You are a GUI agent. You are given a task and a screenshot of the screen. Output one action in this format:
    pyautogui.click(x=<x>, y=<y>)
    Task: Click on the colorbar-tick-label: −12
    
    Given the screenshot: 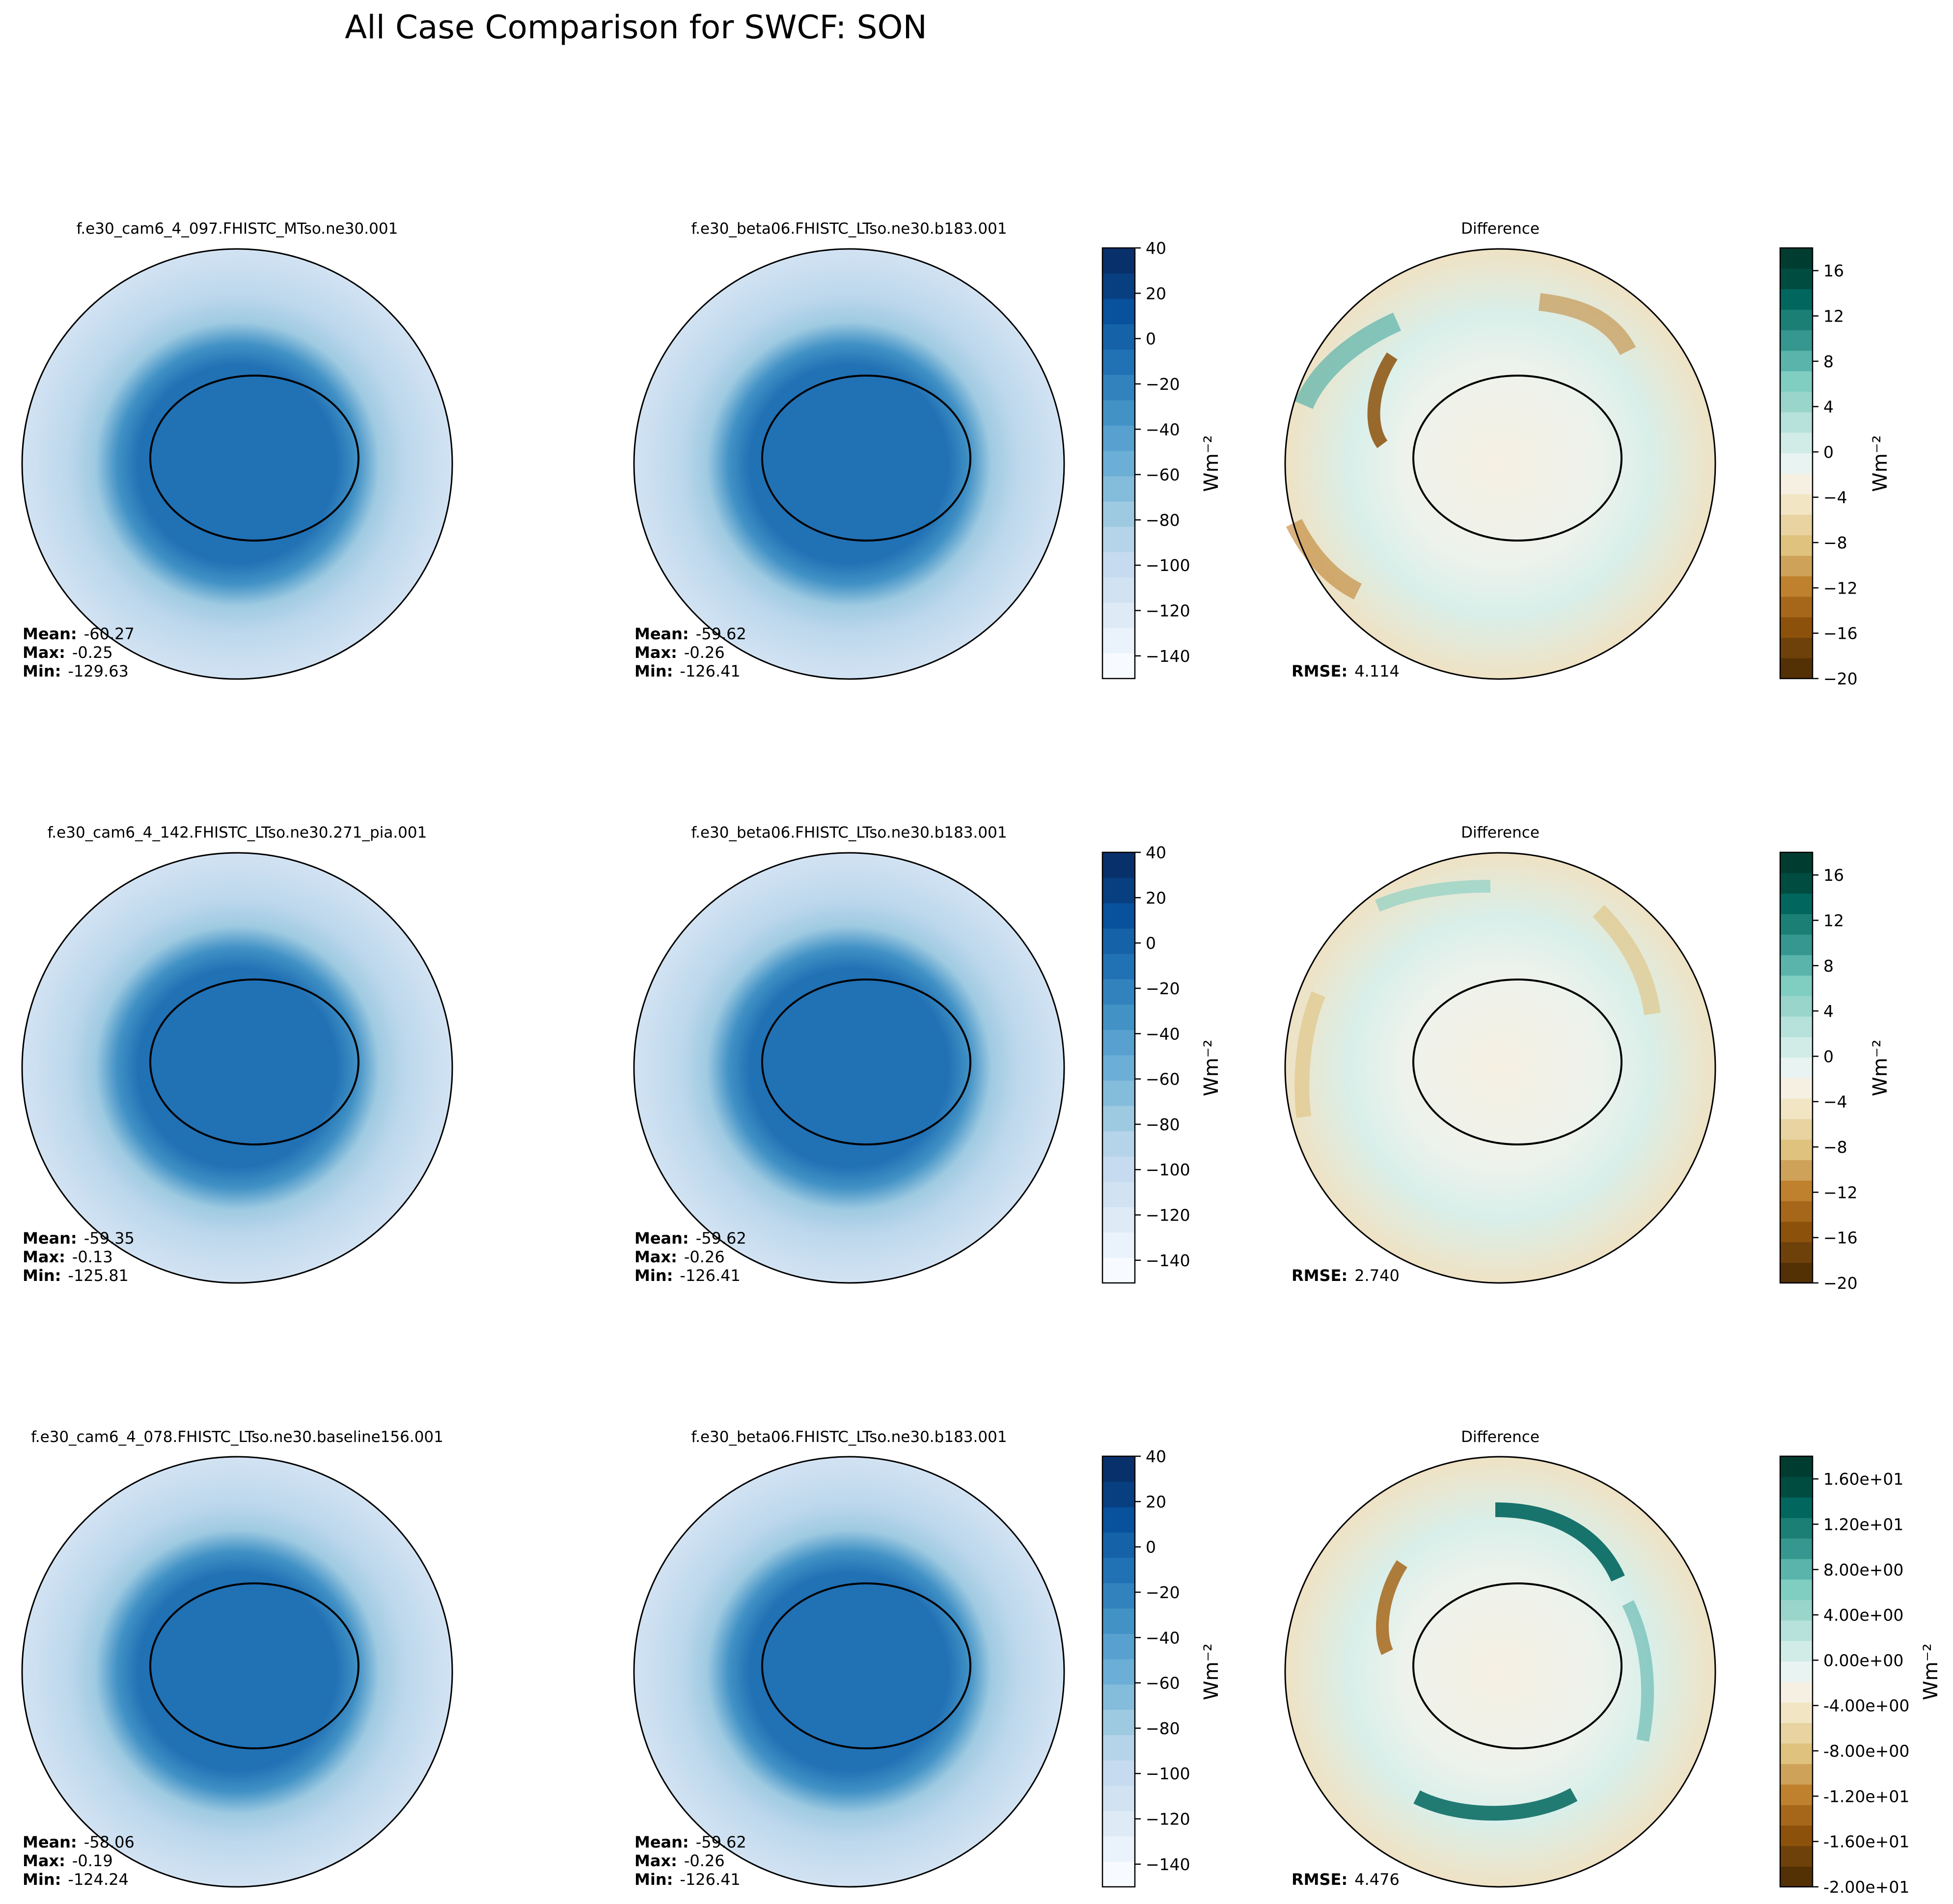 What is the action you would take?
    pyautogui.click(x=1841, y=1192)
    